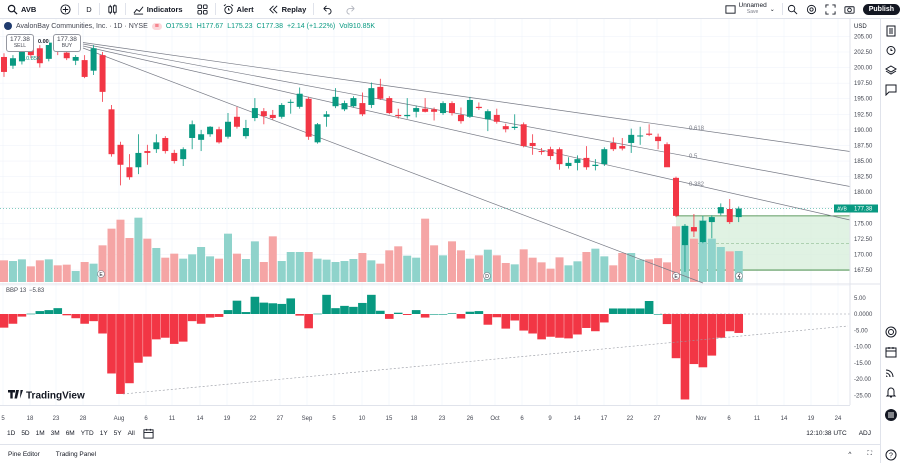 The image size is (900, 463). Describe the element at coordinates (891, 90) in the screenshot. I see `chat-icon` at that location.